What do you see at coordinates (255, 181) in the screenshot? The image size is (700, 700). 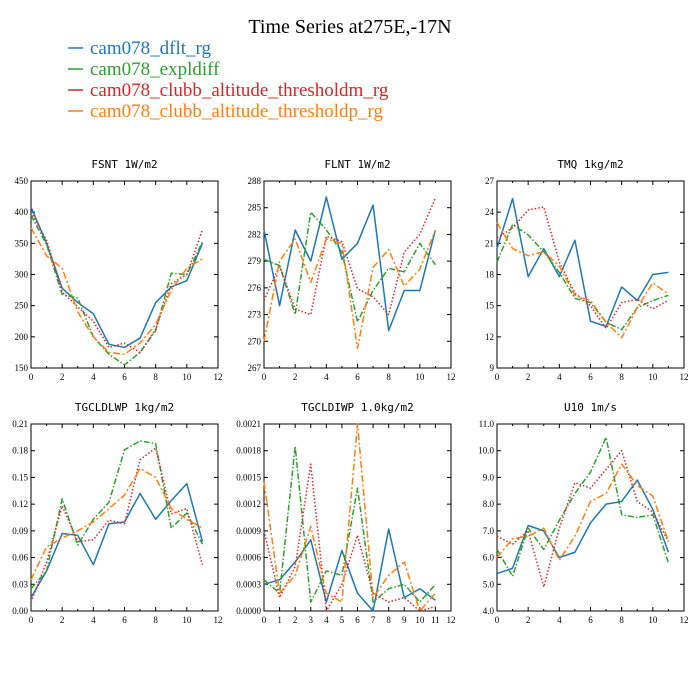 I see `y-tick-label: 288` at bounding box center [255, 181].